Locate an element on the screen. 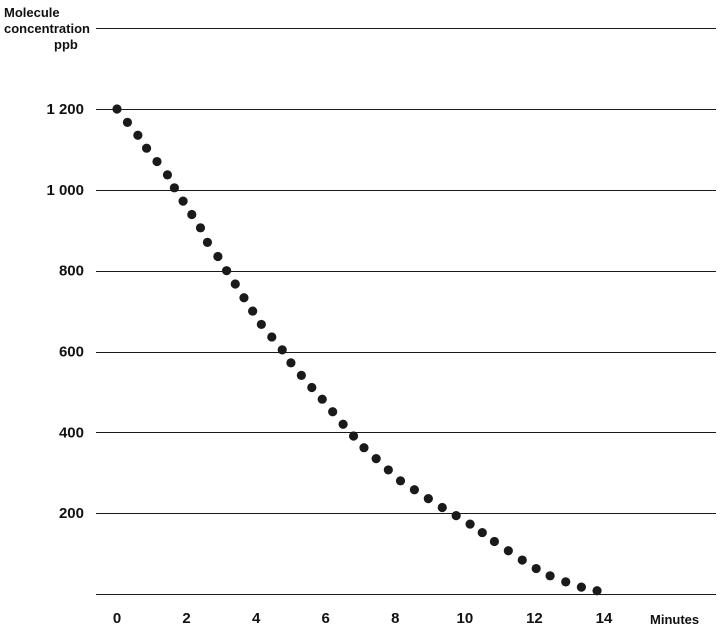  x-tick-label-8: 8 is located at coordinates (395, 618).